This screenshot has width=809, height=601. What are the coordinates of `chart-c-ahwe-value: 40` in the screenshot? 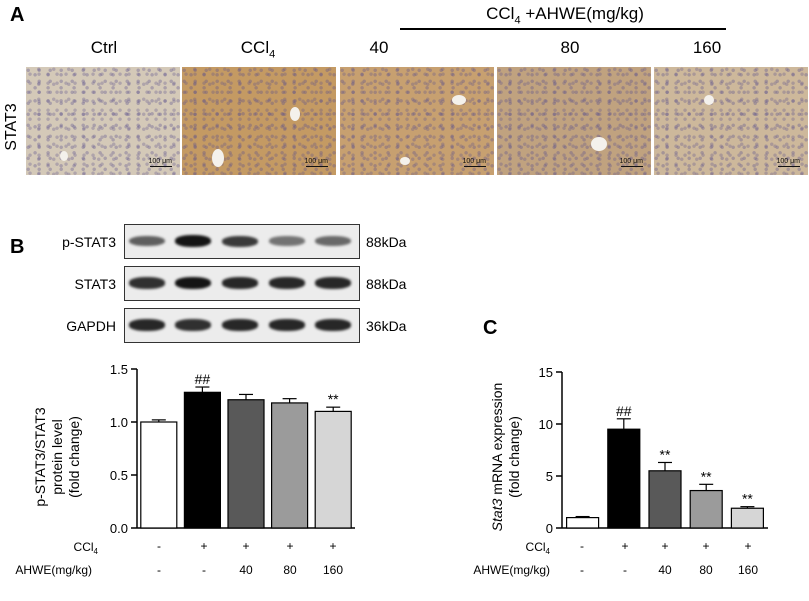 It's located at (665, 570).